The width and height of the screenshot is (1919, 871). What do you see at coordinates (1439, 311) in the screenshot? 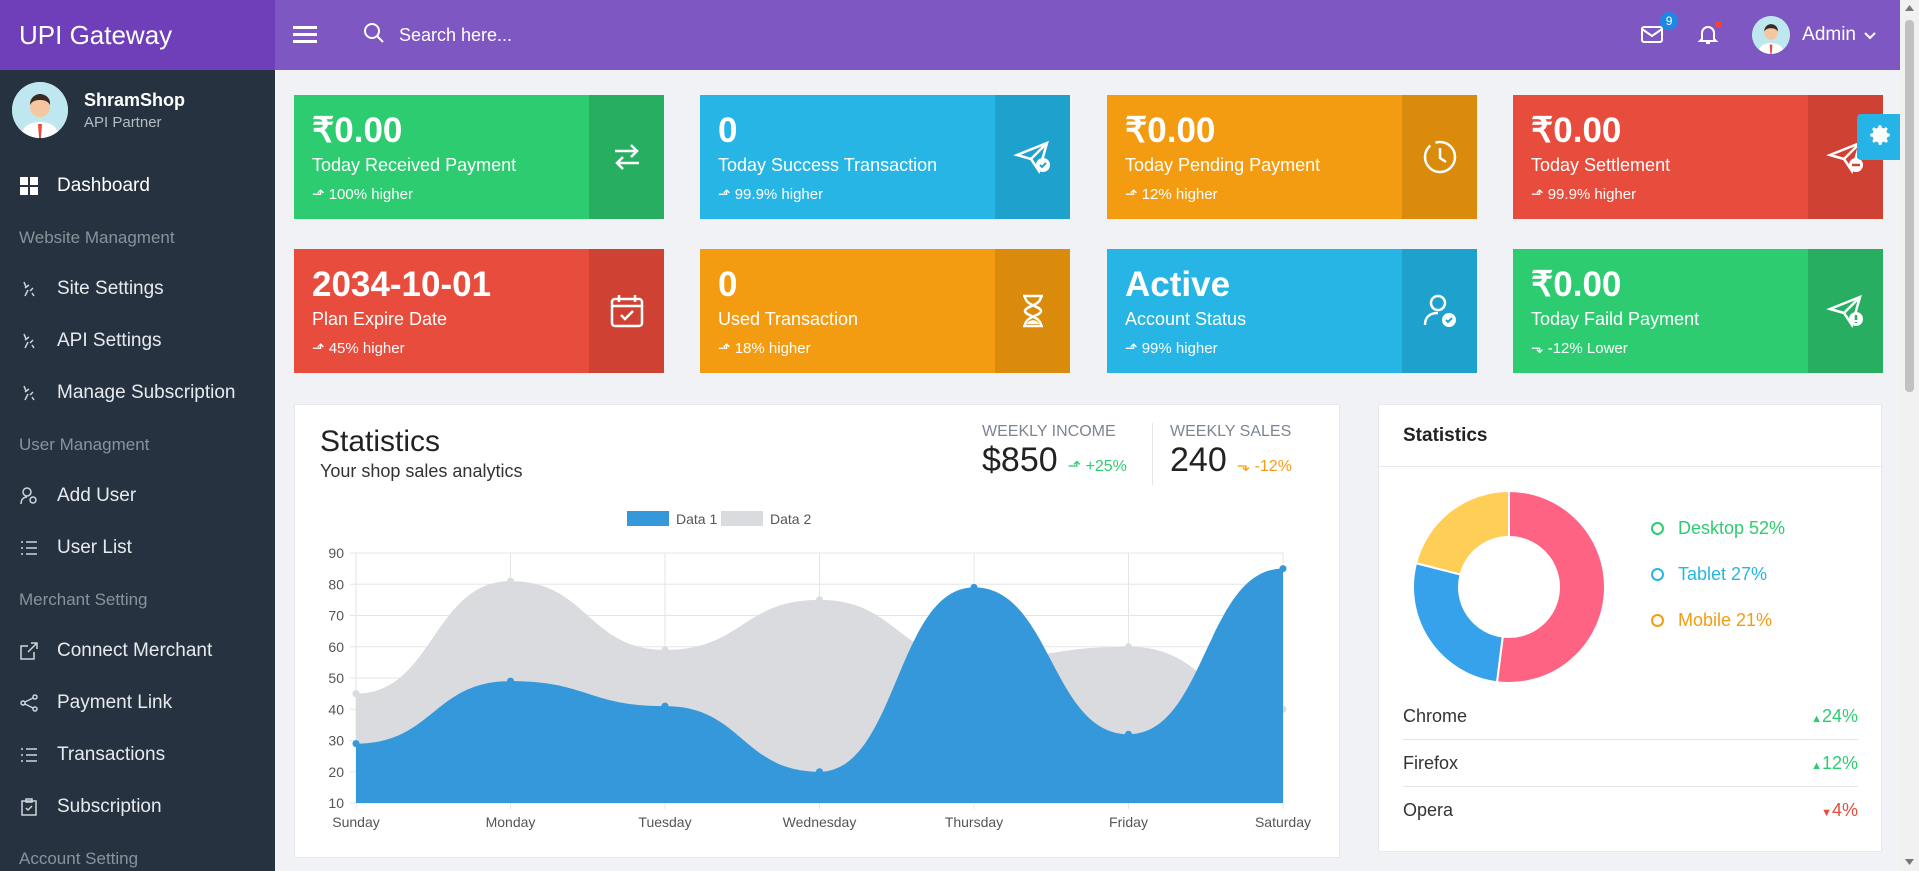
I see `user-check-icon` at bounding box center [1439, 311].